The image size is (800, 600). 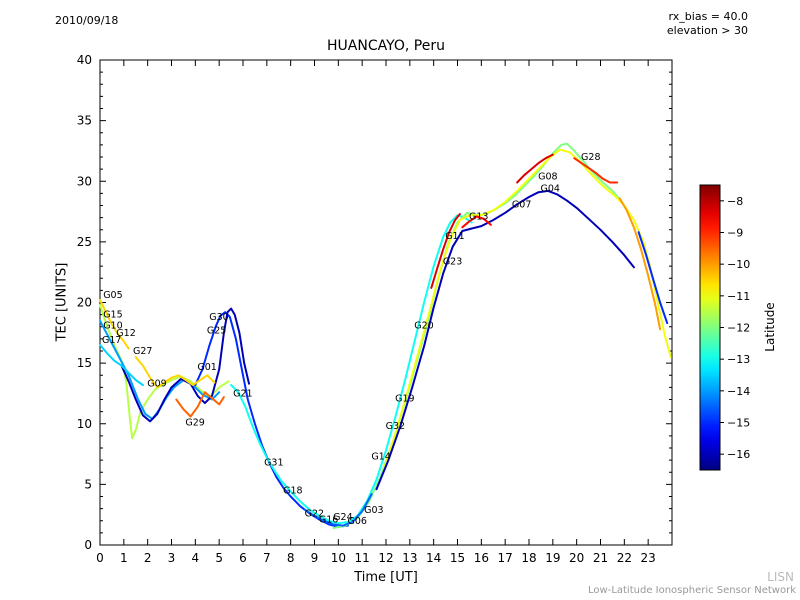 What do you see at coordinates (707, 30) in the screenshot?
I see `elevation-label: elevation > 30` at bounding box center [707, 30].